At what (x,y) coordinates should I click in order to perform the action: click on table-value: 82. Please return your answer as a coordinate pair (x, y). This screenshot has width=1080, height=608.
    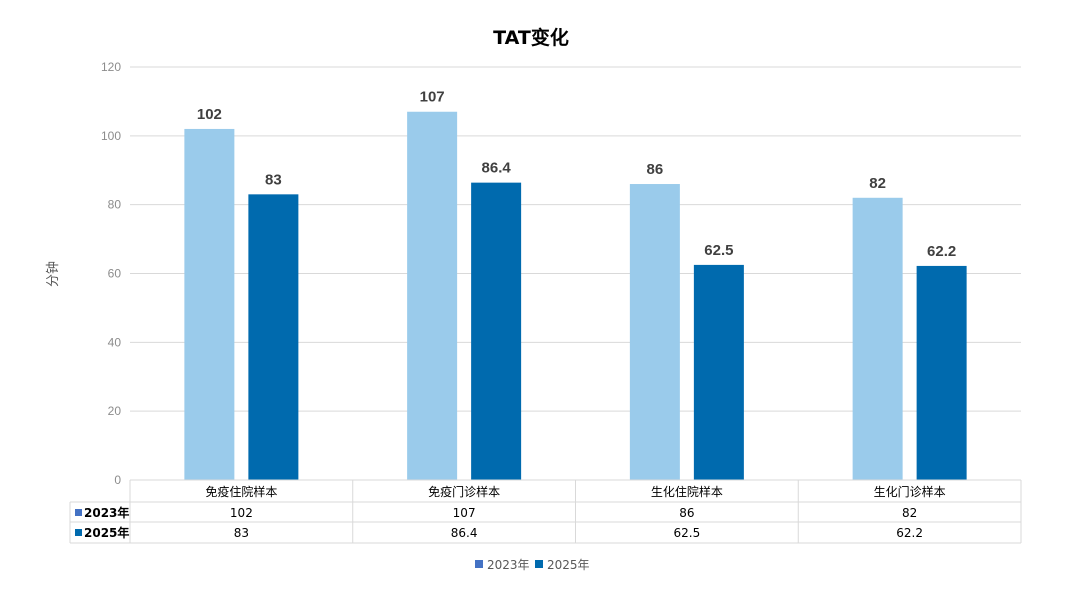
    Looking at the image, I should click on (909, 513).